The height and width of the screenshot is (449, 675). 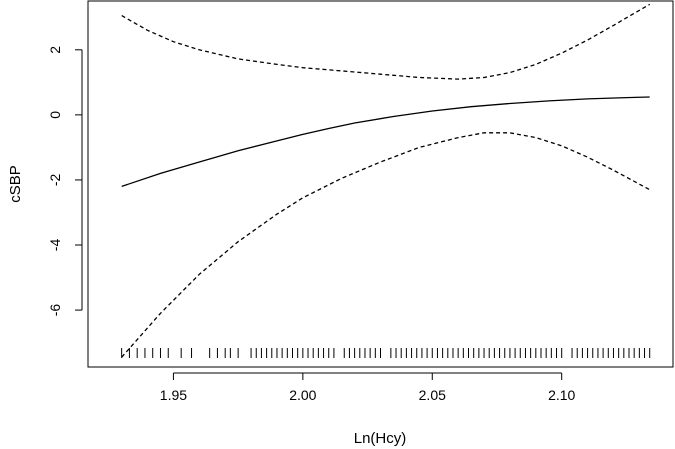 What do you see at coordinates (386, 41) in the screenshot?
I see `confidence-band-line` at bounding box center [386, 41].